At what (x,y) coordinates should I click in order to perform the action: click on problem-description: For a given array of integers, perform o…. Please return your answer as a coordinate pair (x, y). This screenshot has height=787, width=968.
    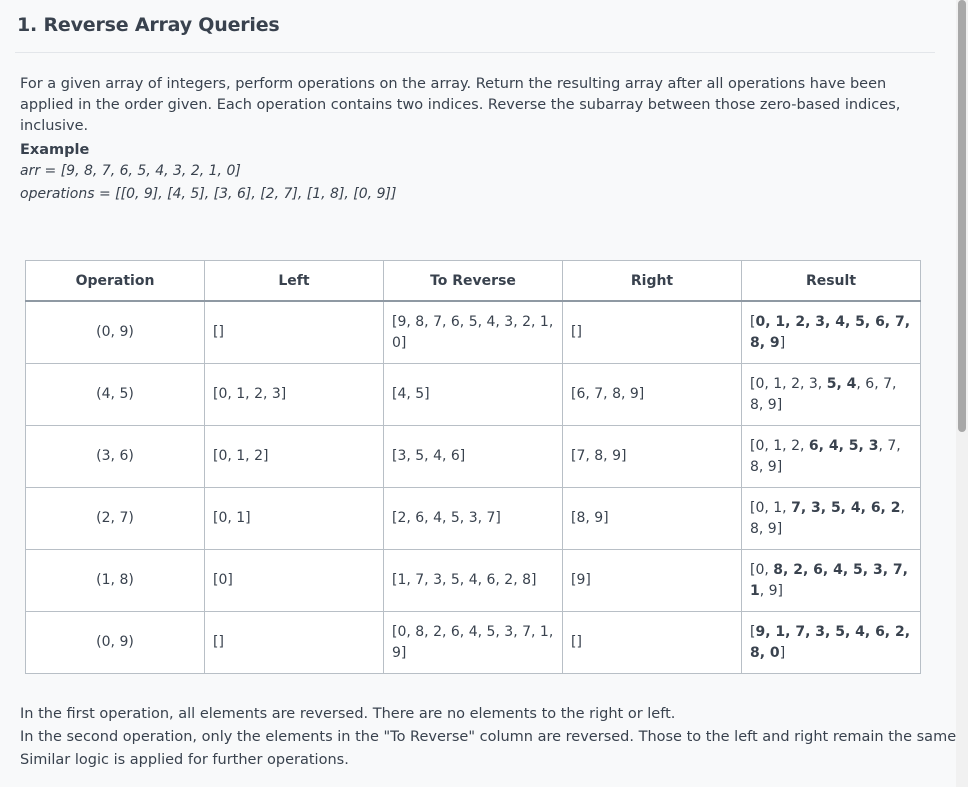
    Looking at the image, I should click on (460, 105).